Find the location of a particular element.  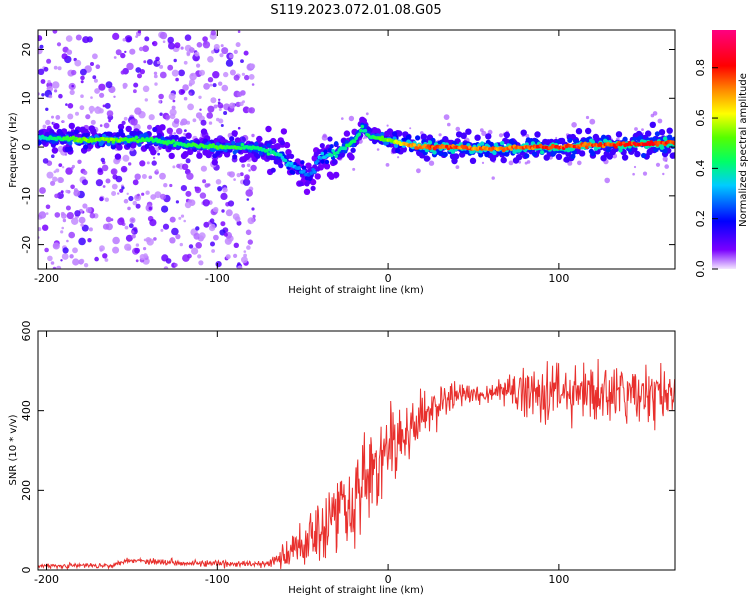

snr-y-axis-label: SNR (10 * v/v) is located at coordinates (13, 449).